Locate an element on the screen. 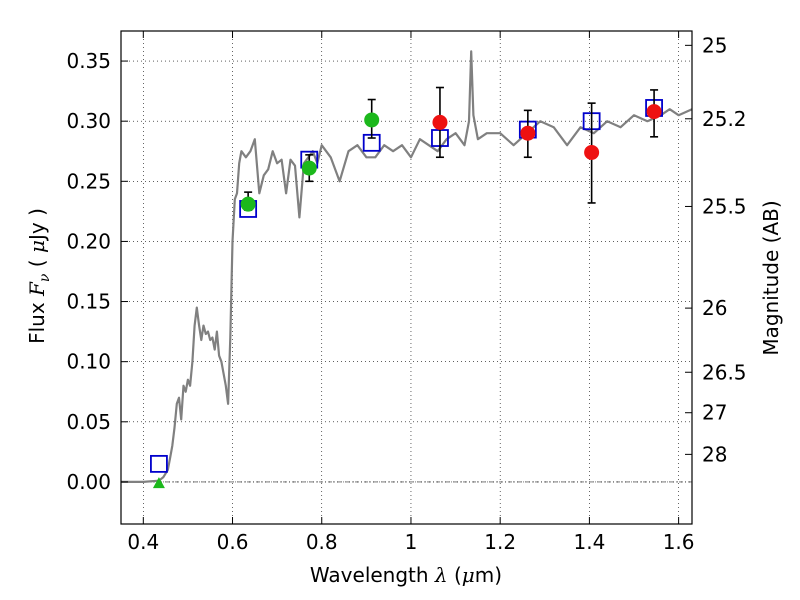 The width and height of the screenshot is (800, 600). y2-tick-label: 25.2 is located at coordinates (724, 119).